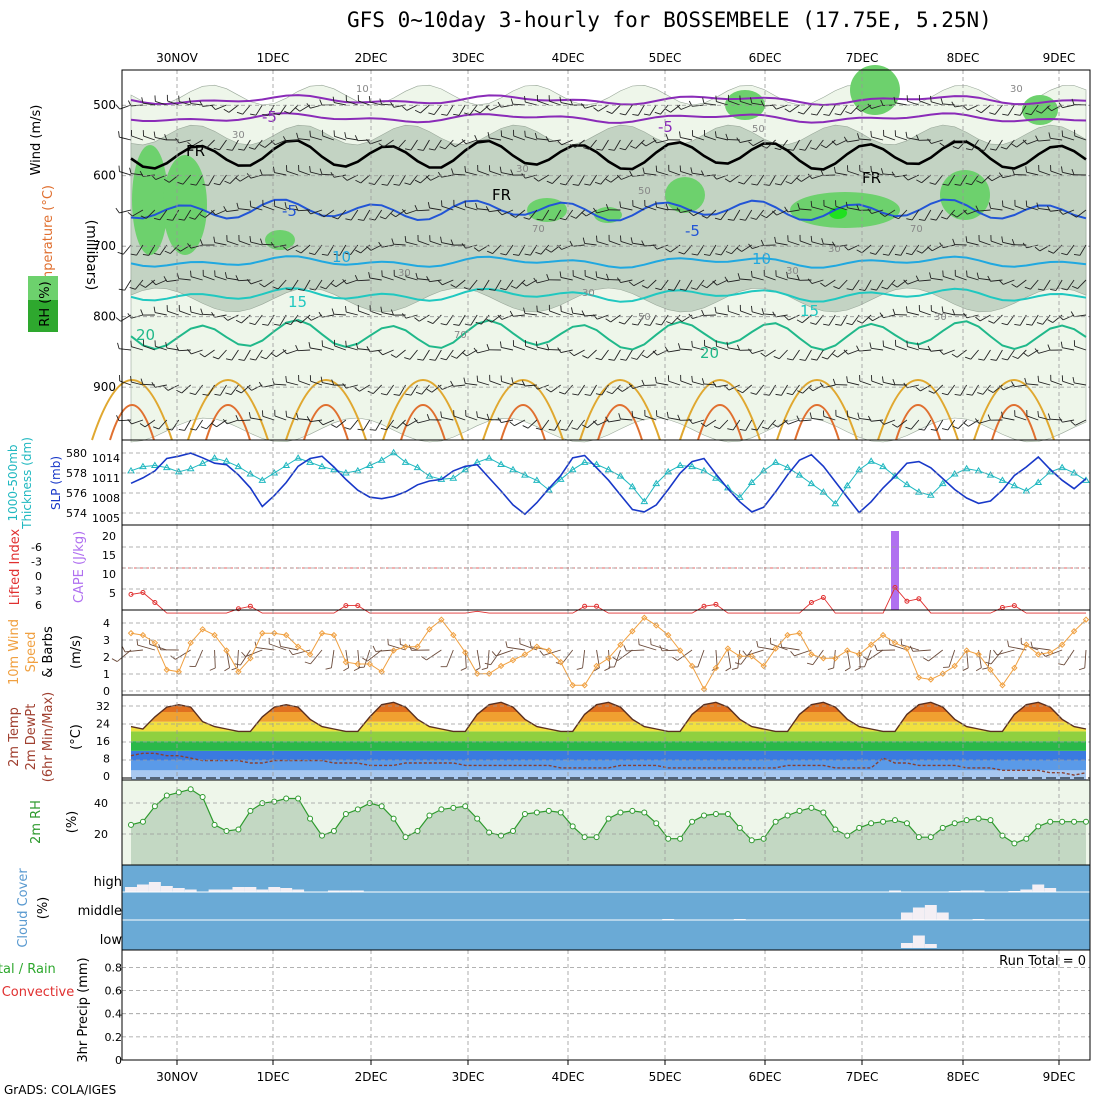 This screenshot has width=1100, height=1100. Describe the element at coordinates (252, 653) in the screenshot. I see `wind10-barb` at that location.